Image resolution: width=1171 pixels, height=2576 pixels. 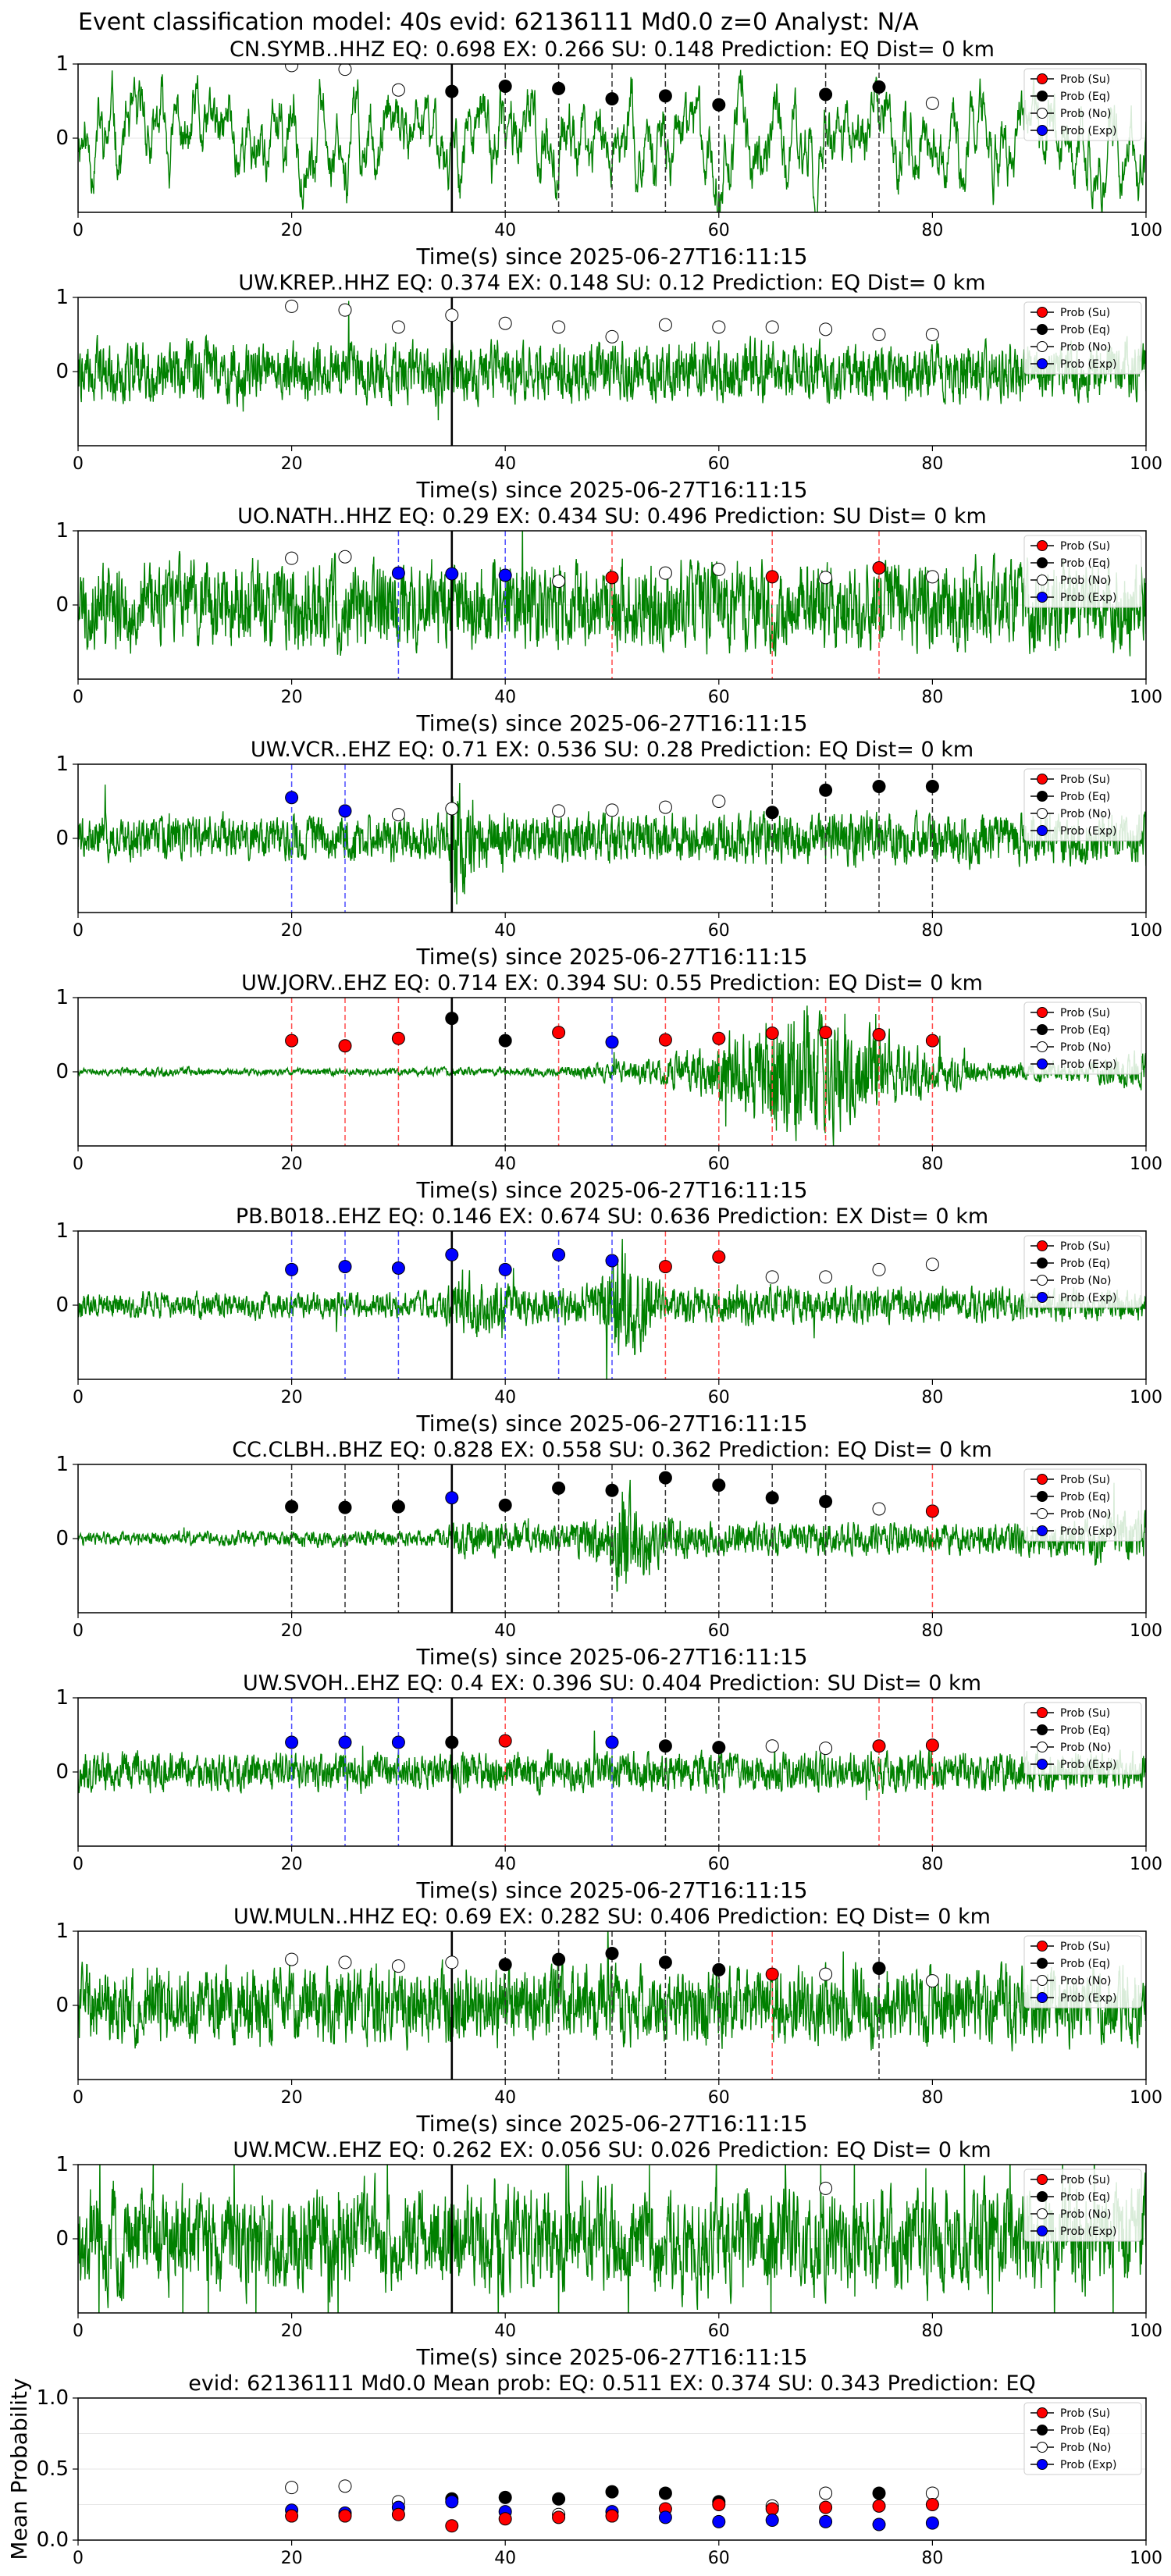 I want to click on legend-marker-su, so click(x=1042, y=779).